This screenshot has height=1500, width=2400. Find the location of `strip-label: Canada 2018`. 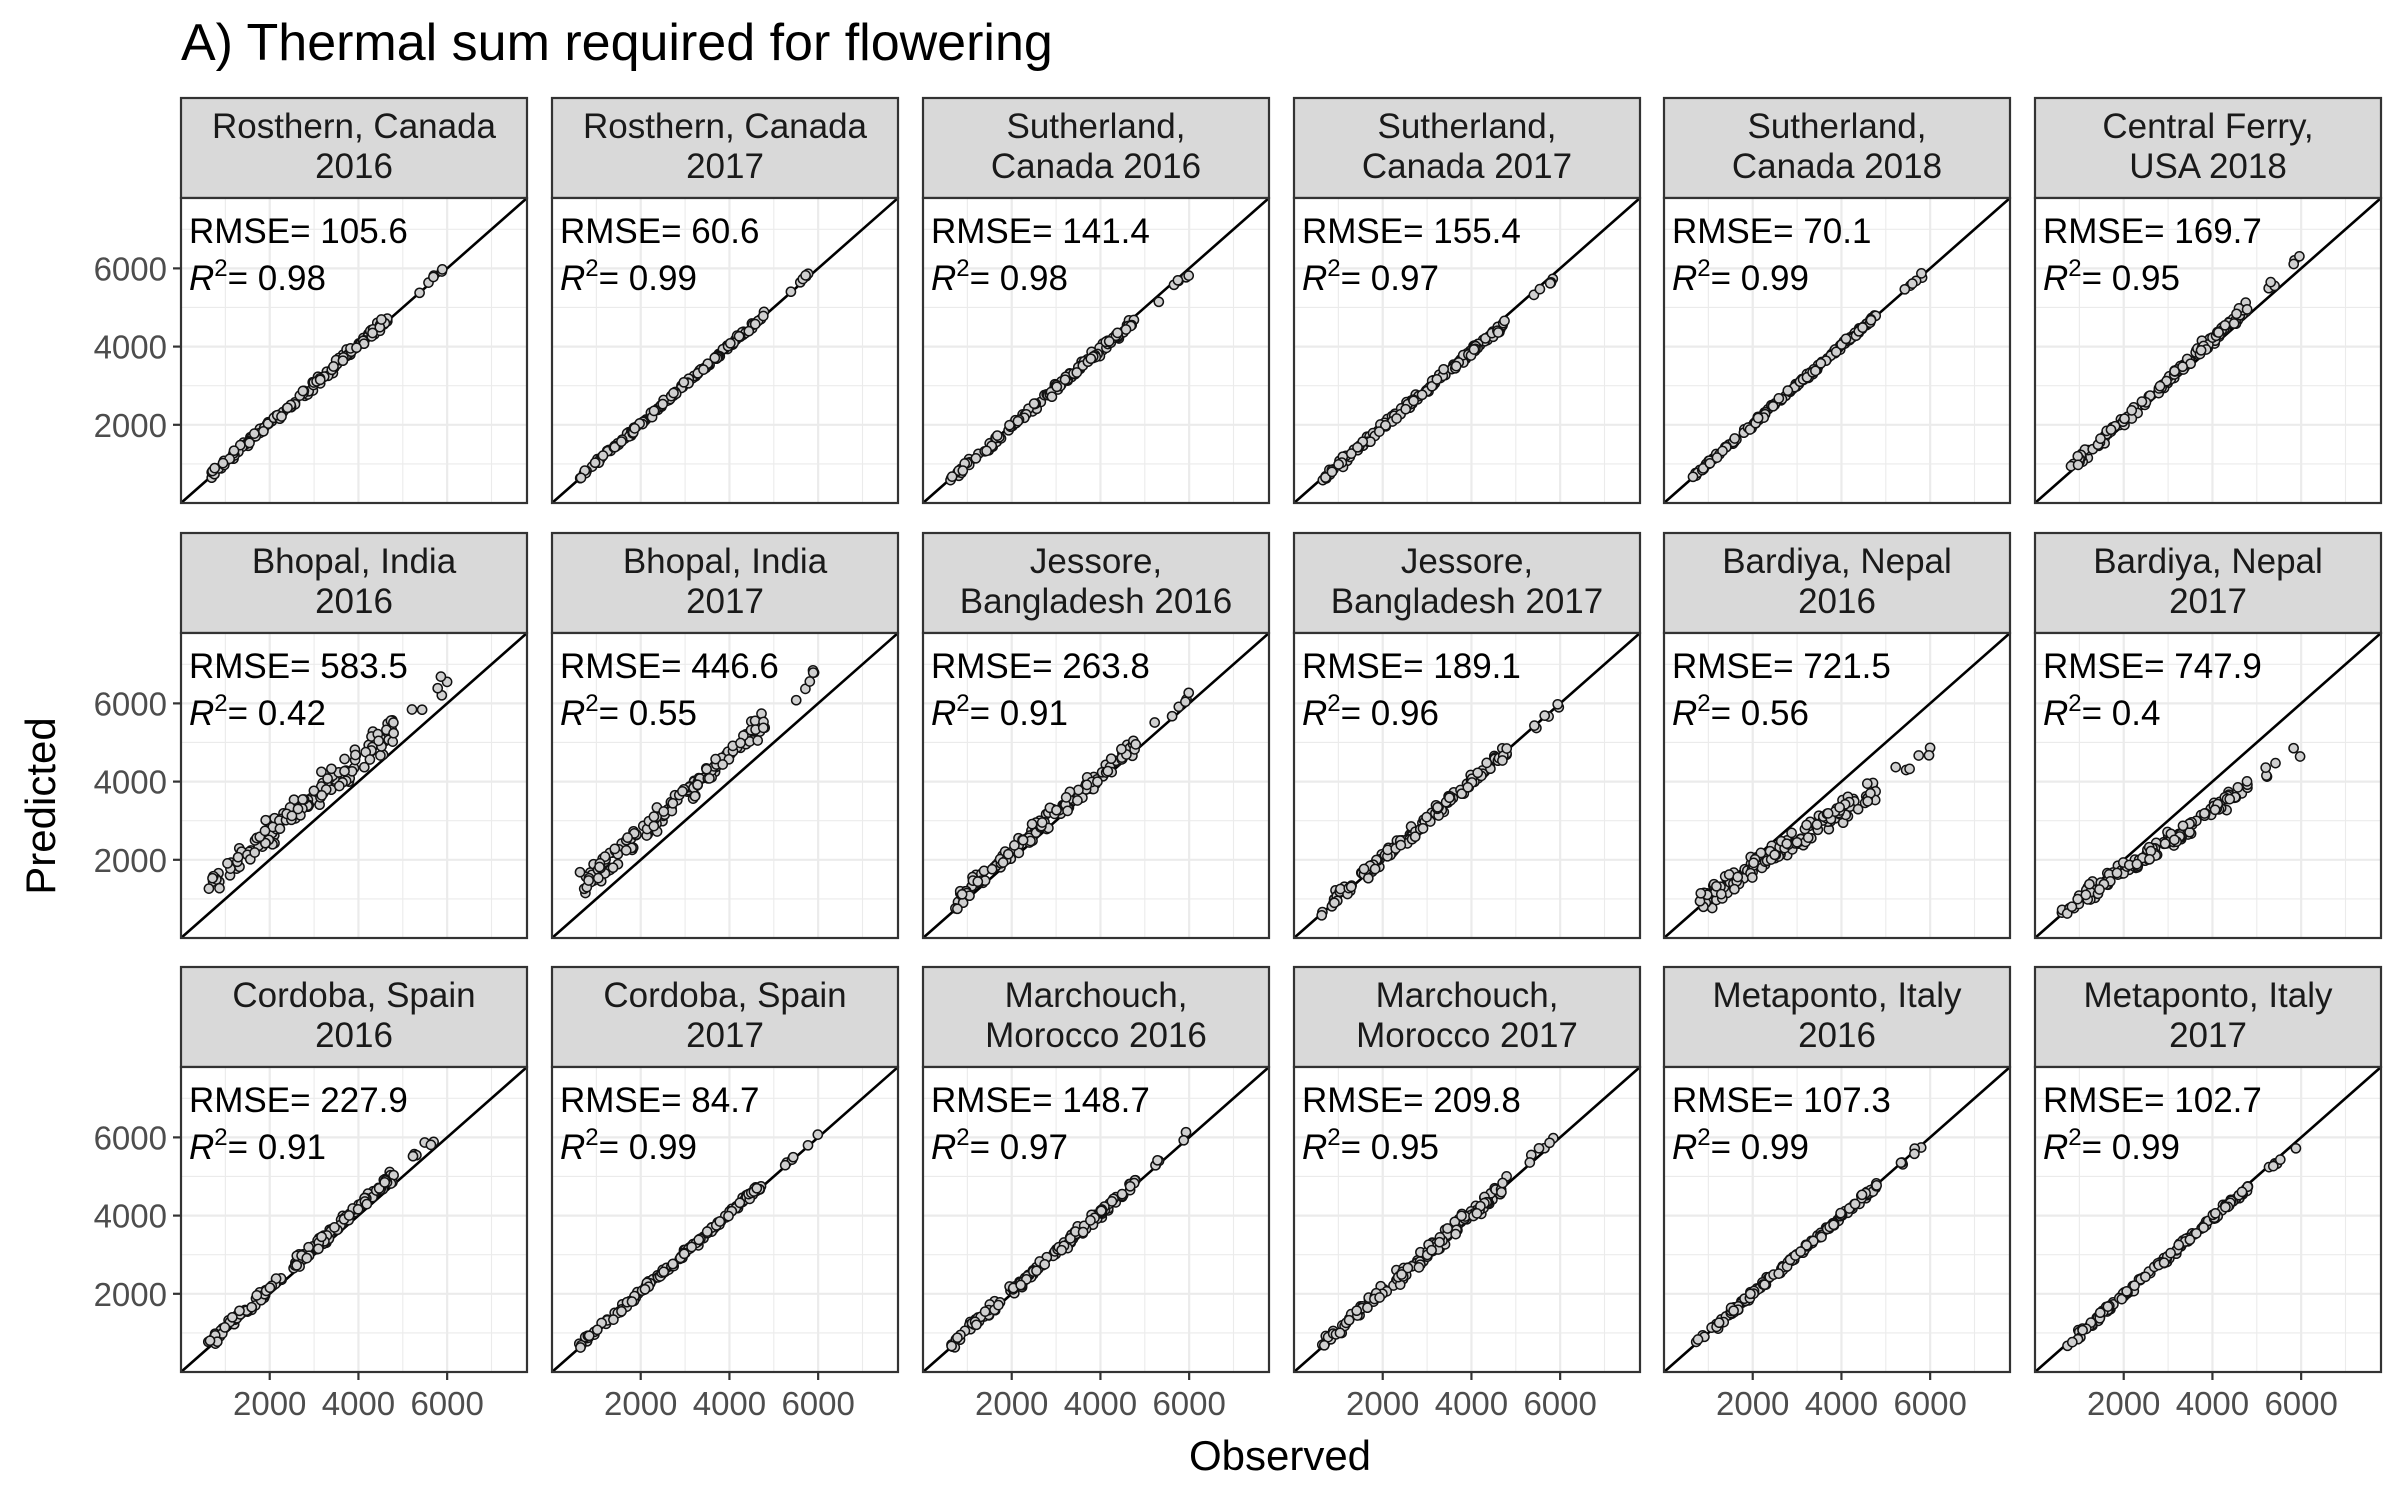

strip-label: Canada 2018 is located at coordinates (1837, 166).